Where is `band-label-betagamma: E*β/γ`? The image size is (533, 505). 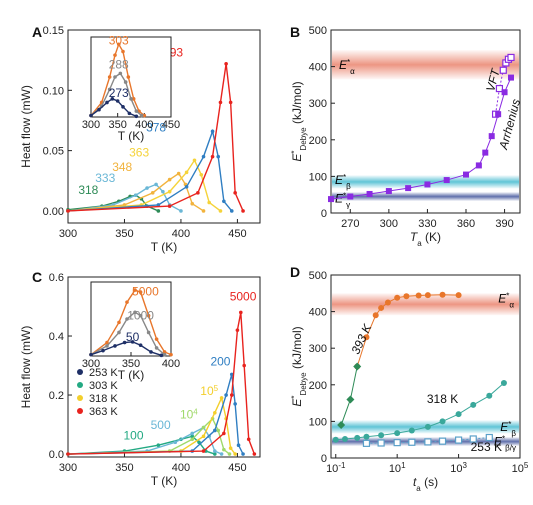 band-label-betagamma: E*β/γ is located at coordinates (505, 443).